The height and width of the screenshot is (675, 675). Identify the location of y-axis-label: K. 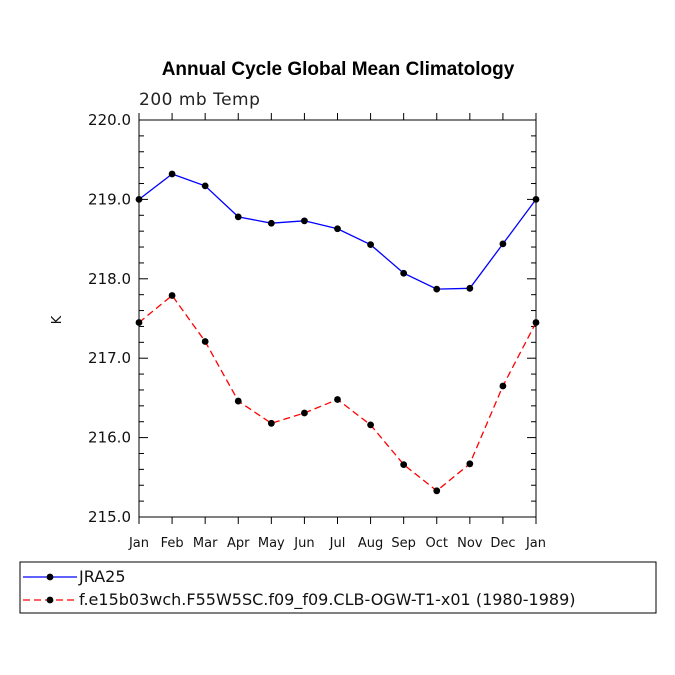
(57, 319).